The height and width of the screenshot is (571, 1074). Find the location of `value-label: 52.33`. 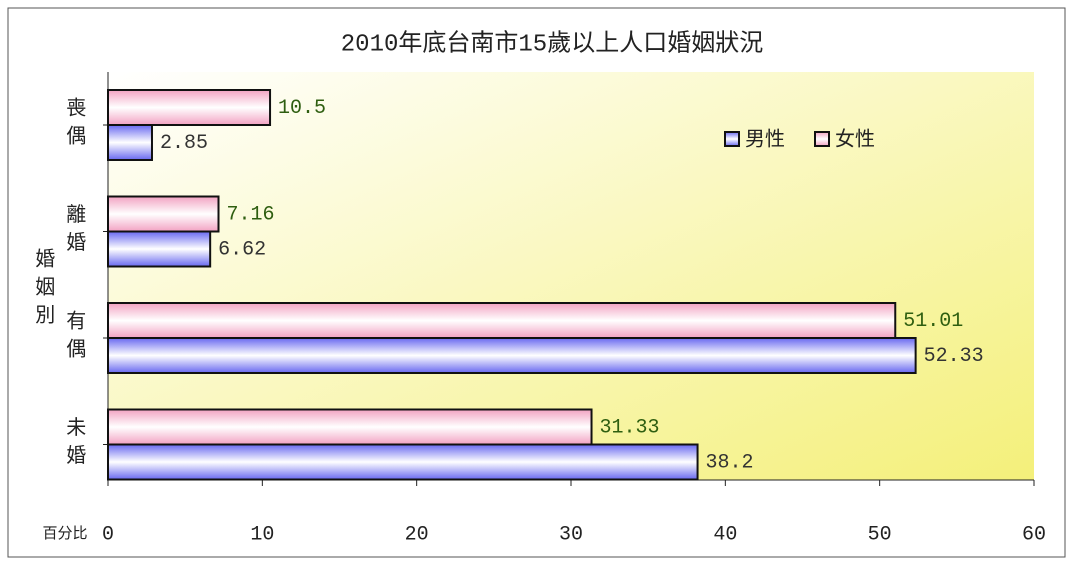

value-label: 52.33 is located at coordinates (954, 356).